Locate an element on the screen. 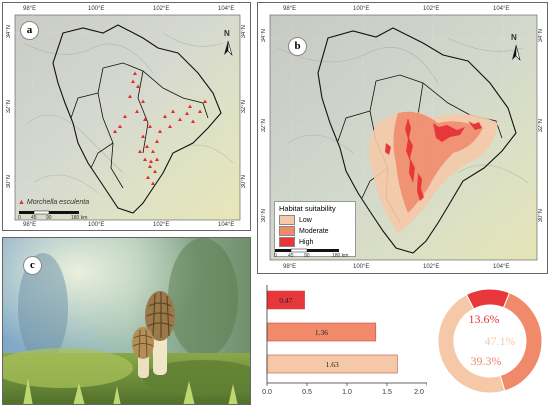 The width and height of the screenshot is (550, 408). donut-label-high: 13.6% is located at coordinates (484, 319).